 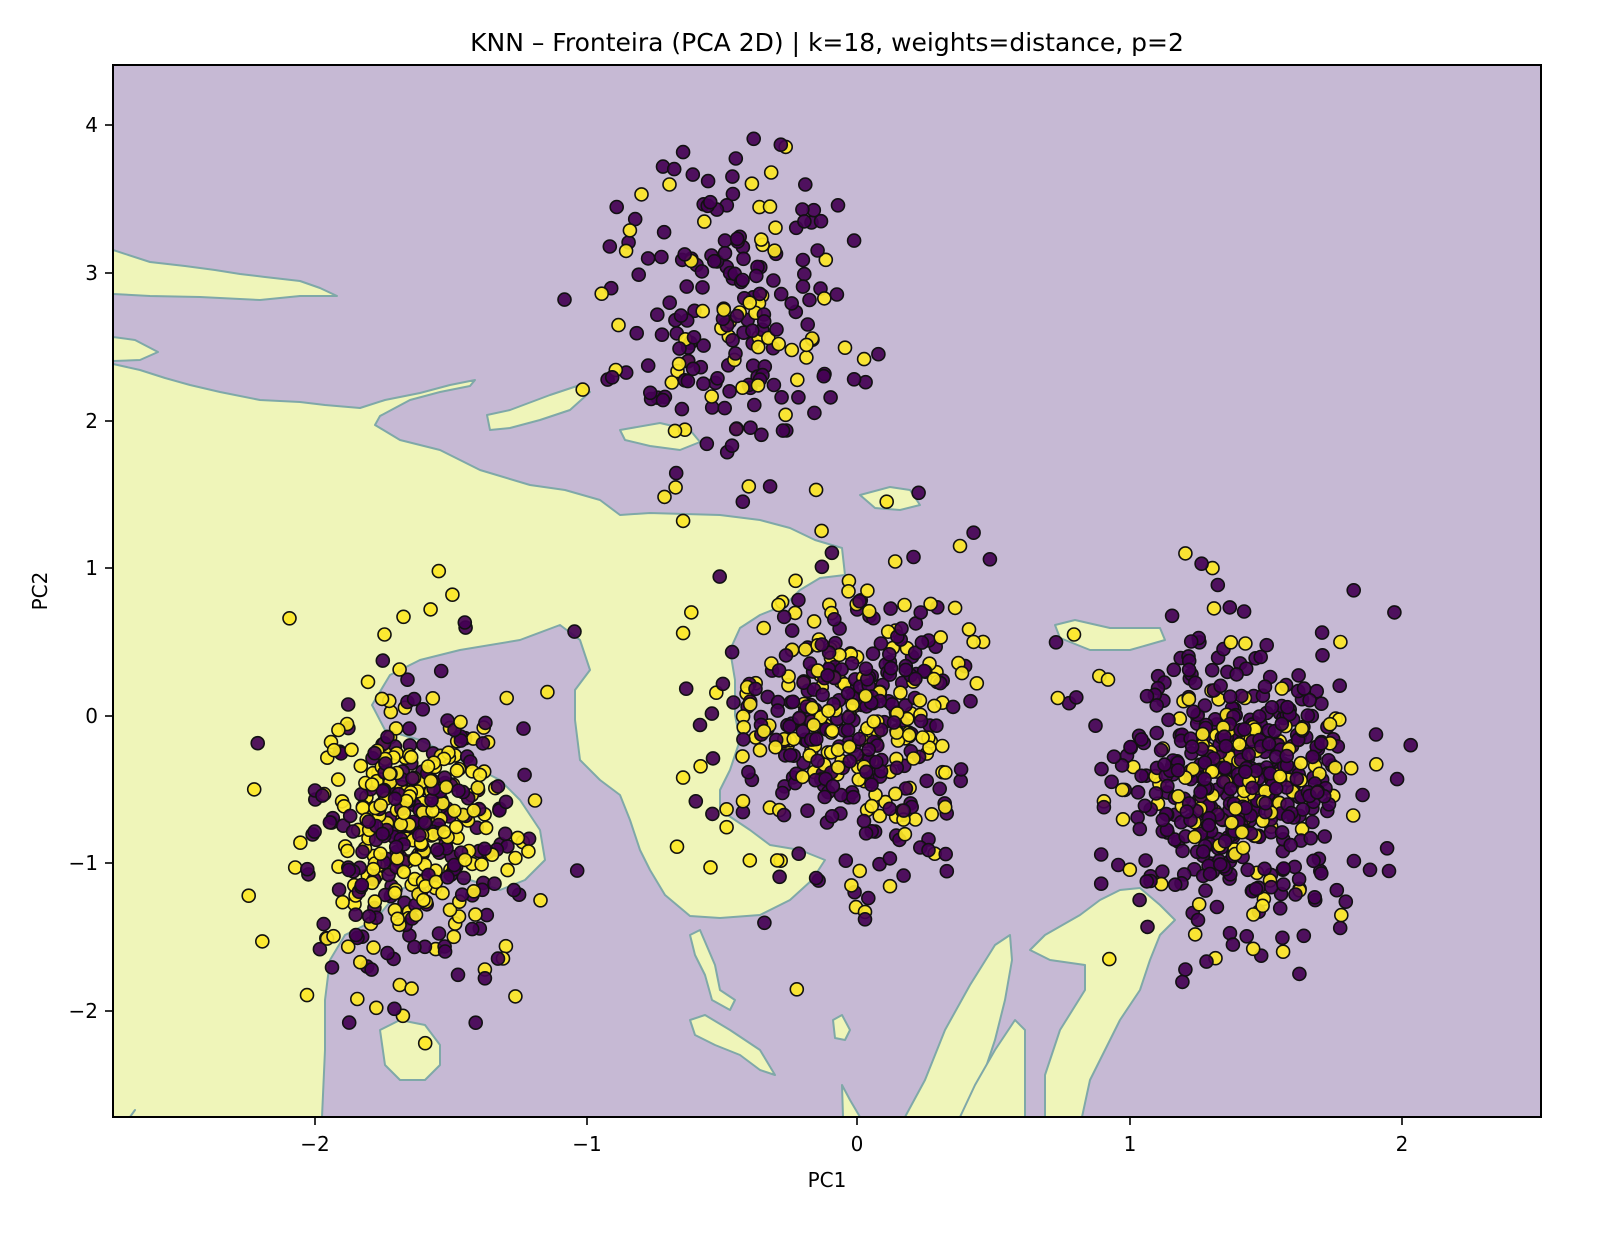 I want to click on x-tick-label: 0, so click(x=857, y=1144).